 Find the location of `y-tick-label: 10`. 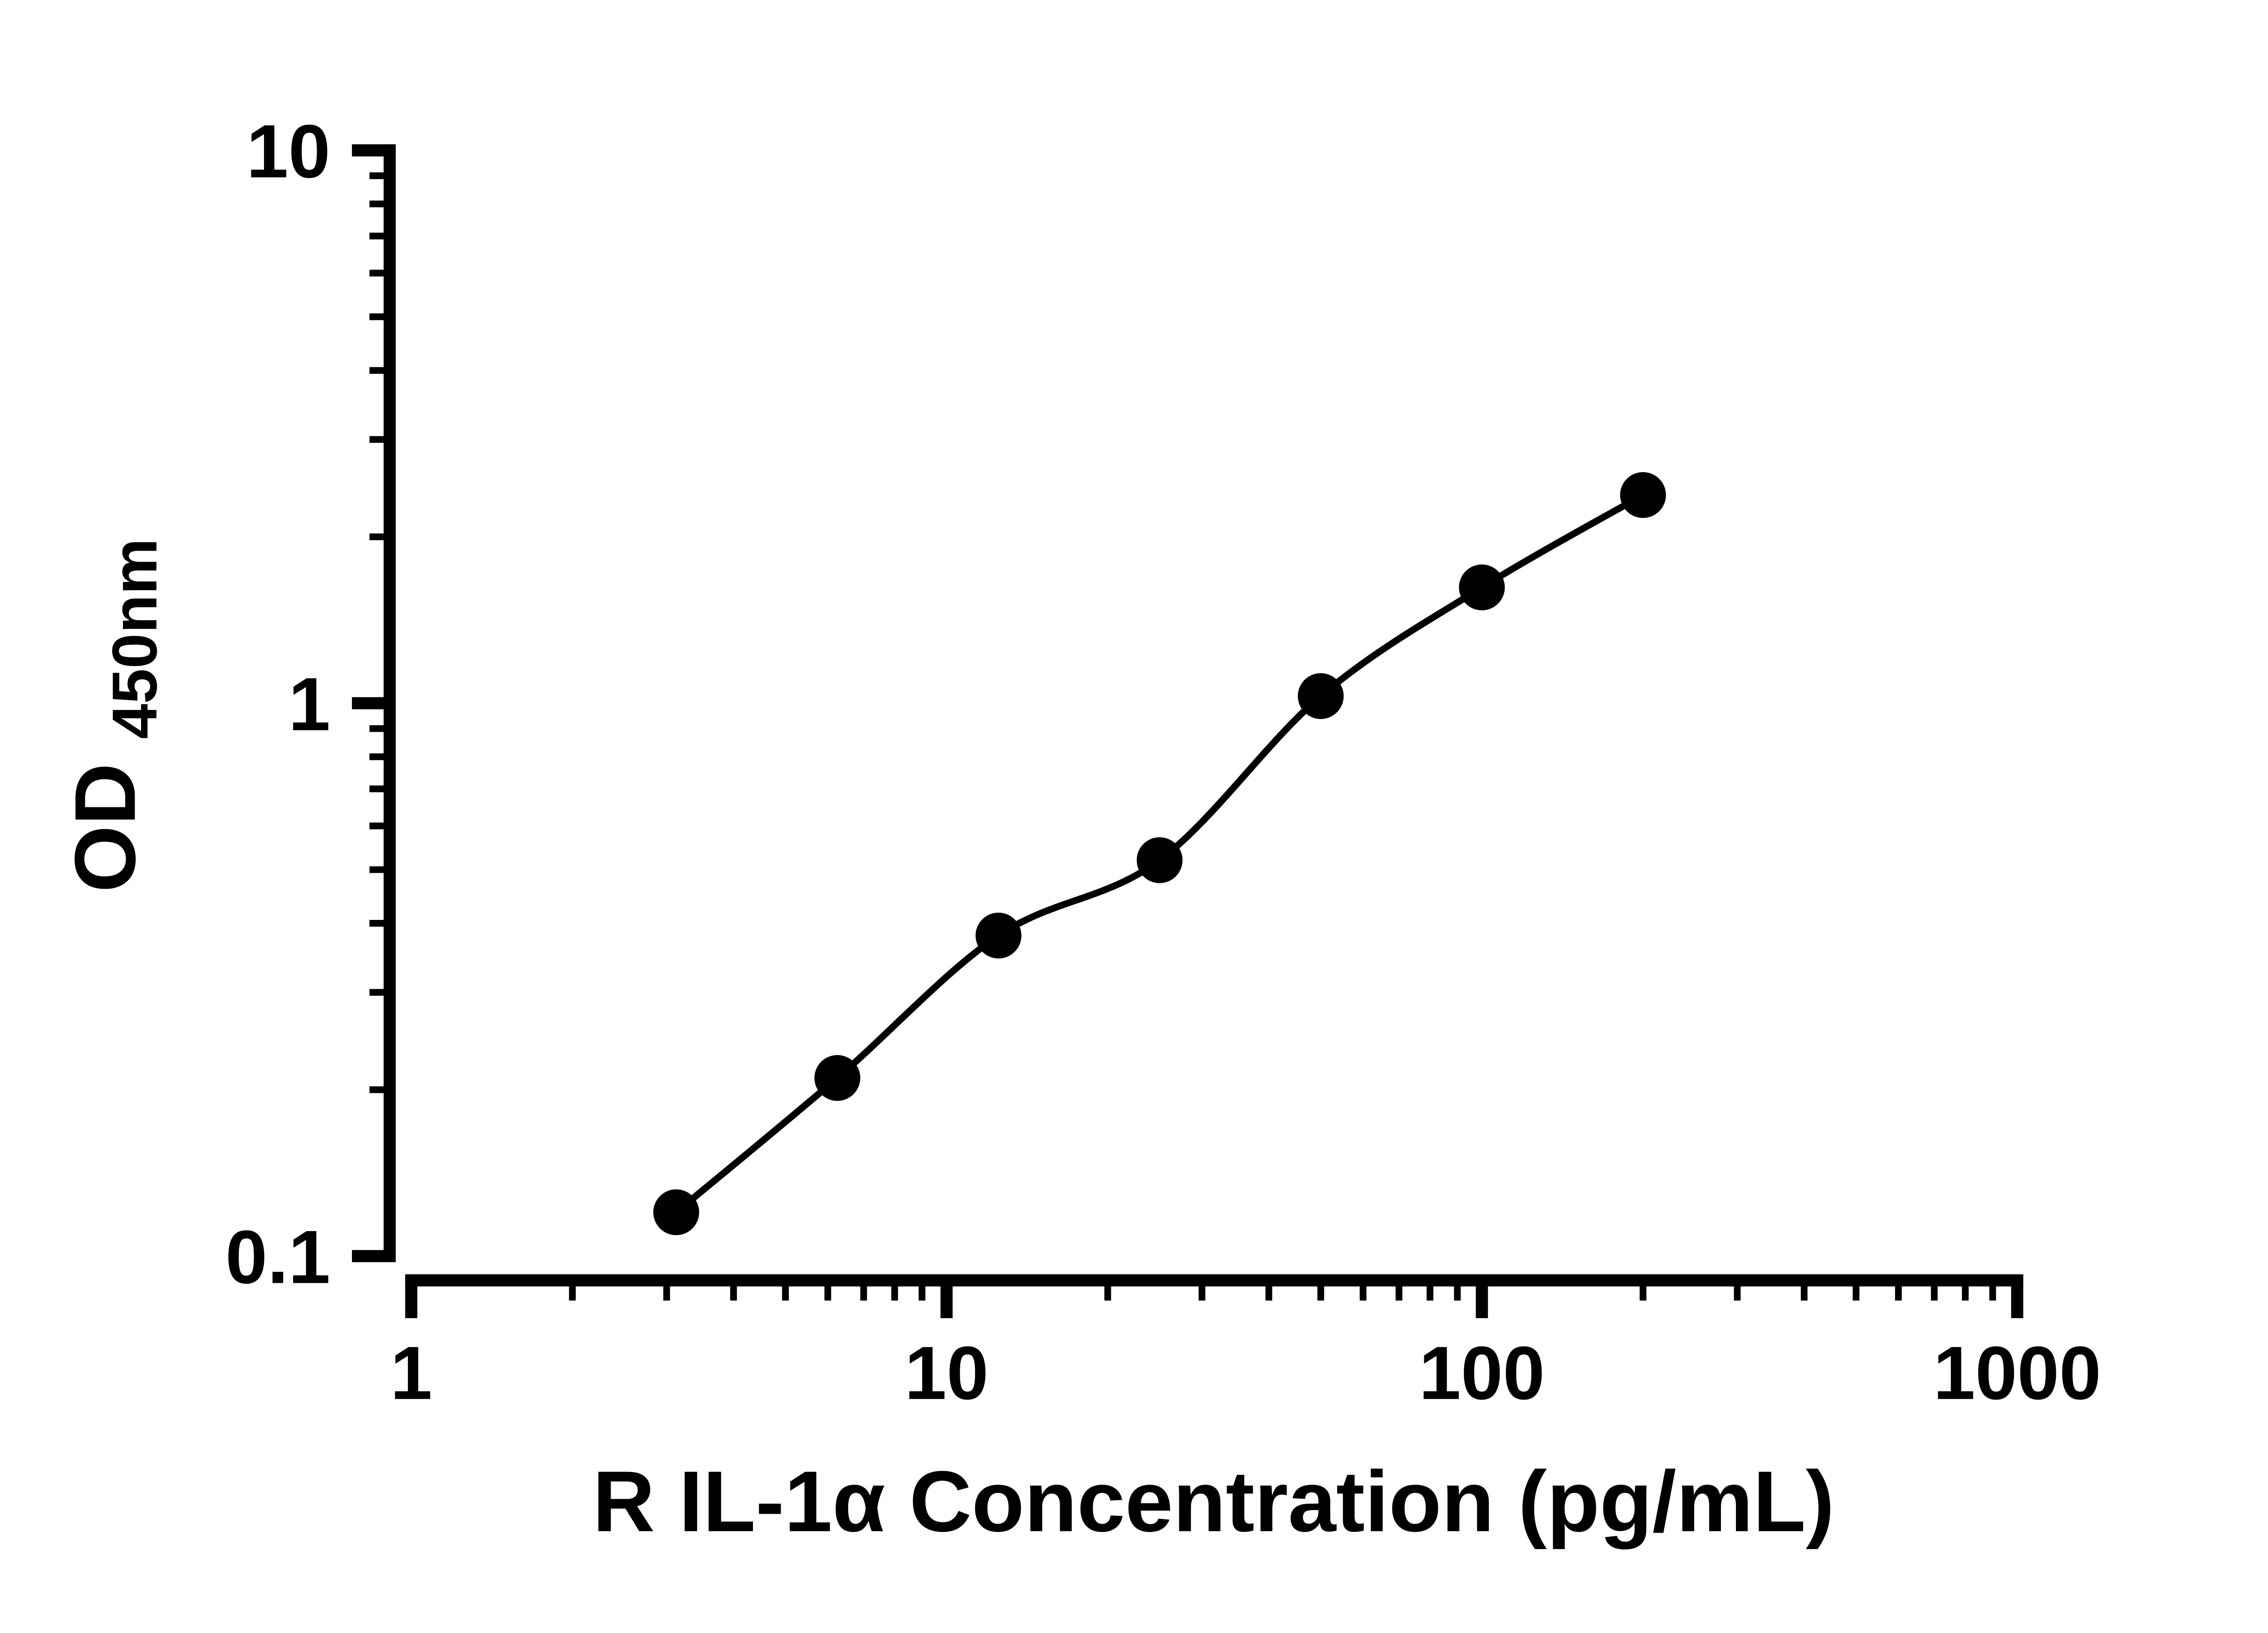

y-tick-label: 10 is located at coordinates (288, 151).